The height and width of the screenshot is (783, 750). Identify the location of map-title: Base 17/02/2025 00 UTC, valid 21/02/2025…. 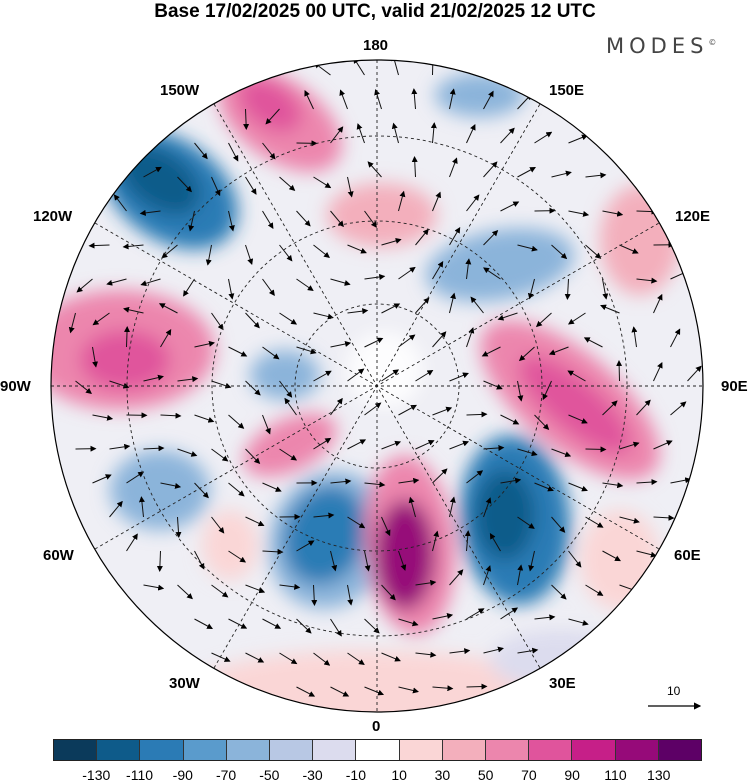
(375, 11).